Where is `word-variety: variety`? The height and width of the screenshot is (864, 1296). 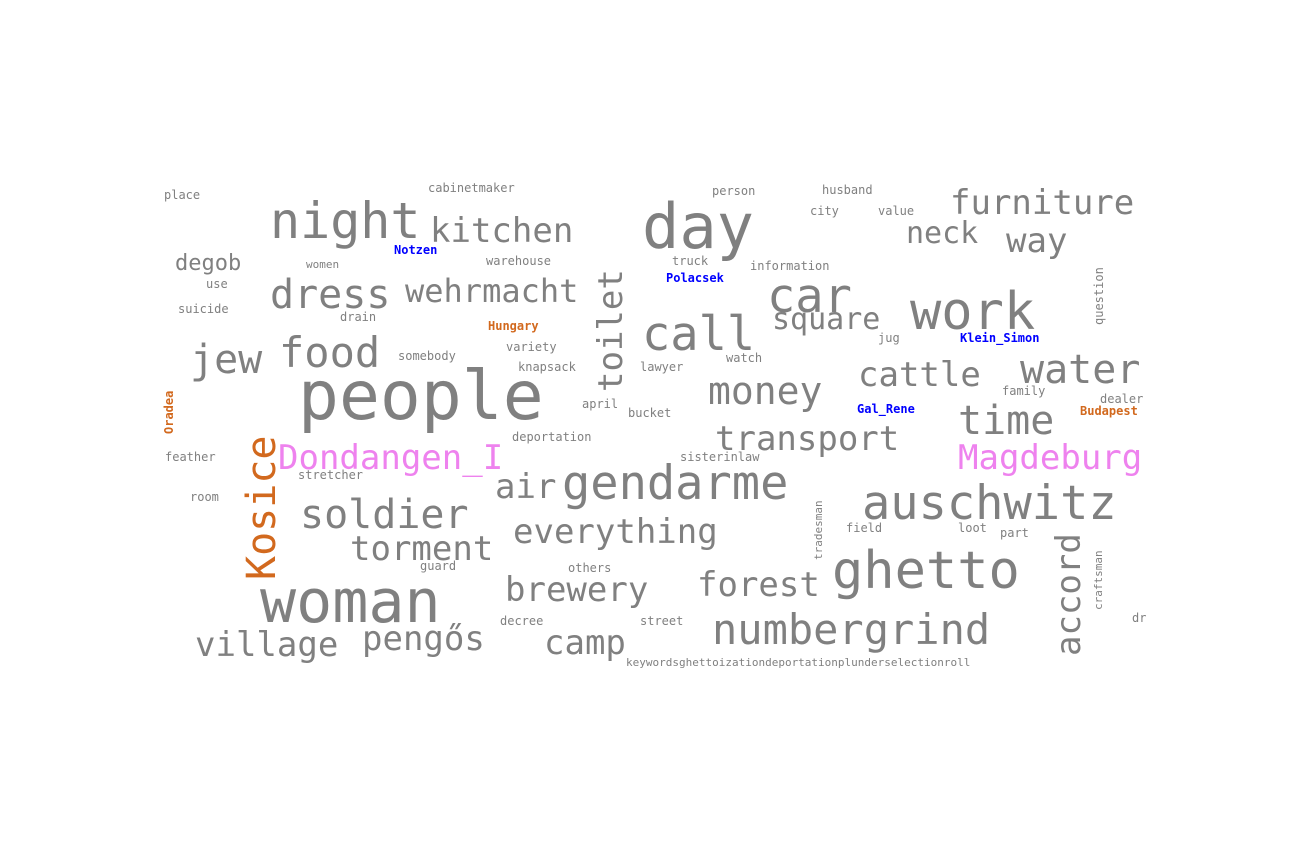
word-variety: variety is located at coordinates (531, 347).